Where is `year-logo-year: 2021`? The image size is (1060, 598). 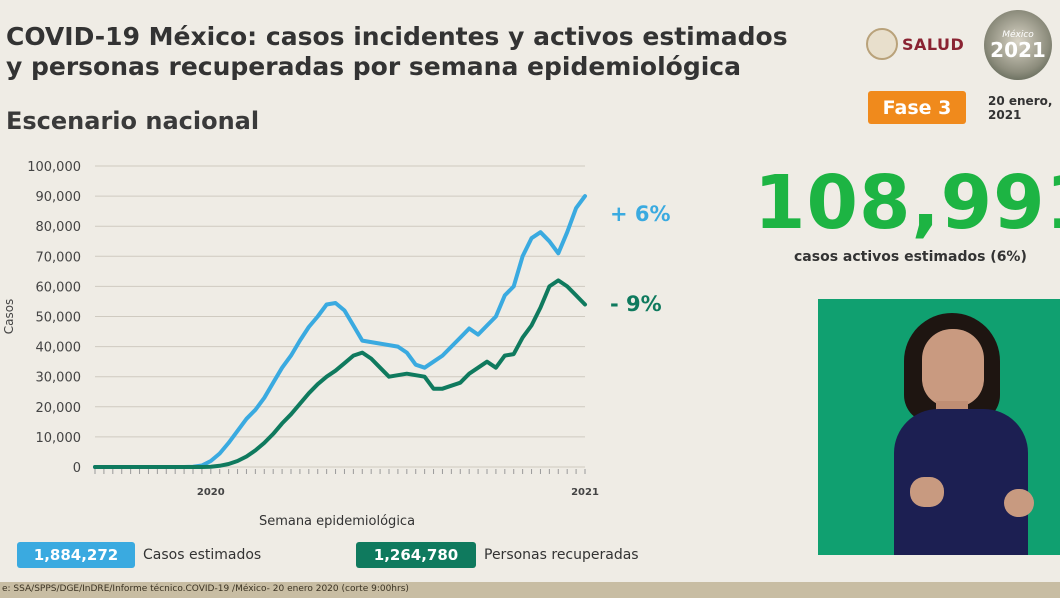
year-logo-year: 2021 is located at coordinates (1018, 50).